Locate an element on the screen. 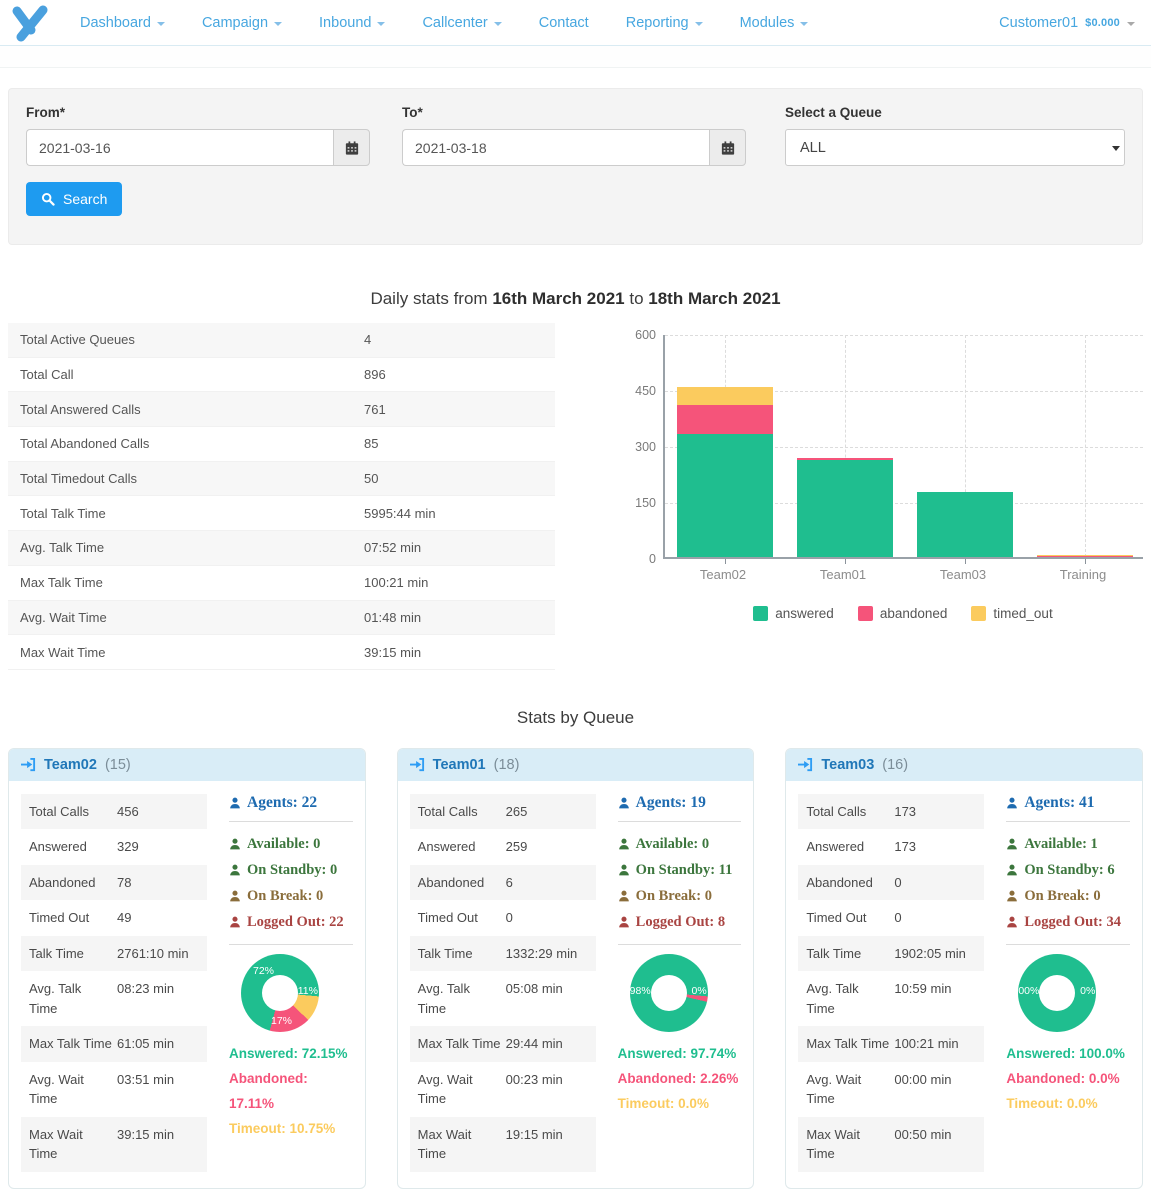 Image resolution: width=1151 pixels, height=1200 pixels. agent-state-text: Logged Out: 22 is located at coordinates (295, 922).